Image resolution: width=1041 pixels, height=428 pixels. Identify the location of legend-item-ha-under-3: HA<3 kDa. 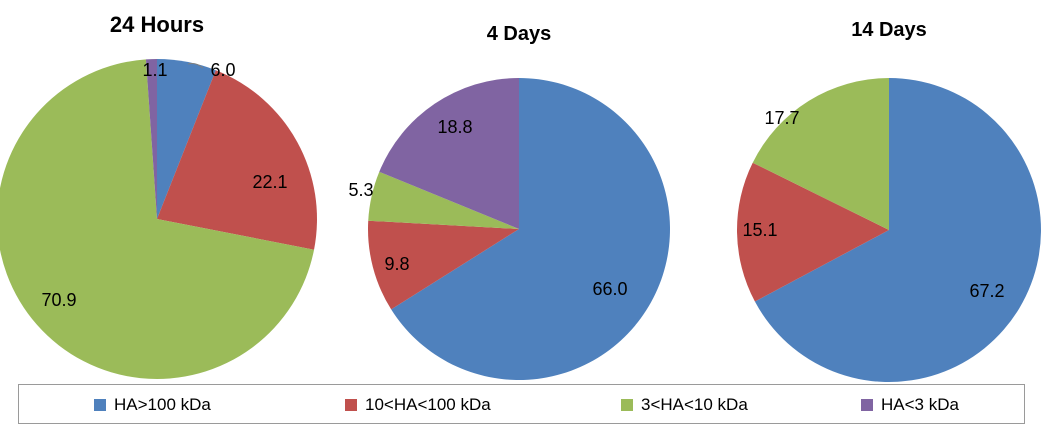
(910, 405).